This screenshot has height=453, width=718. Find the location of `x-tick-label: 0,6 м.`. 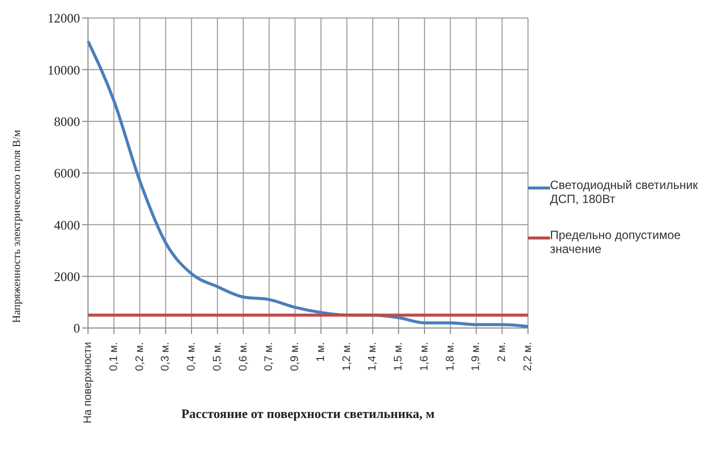

x-tick-label: 0,6 м. is located at coordinates (243, 356).